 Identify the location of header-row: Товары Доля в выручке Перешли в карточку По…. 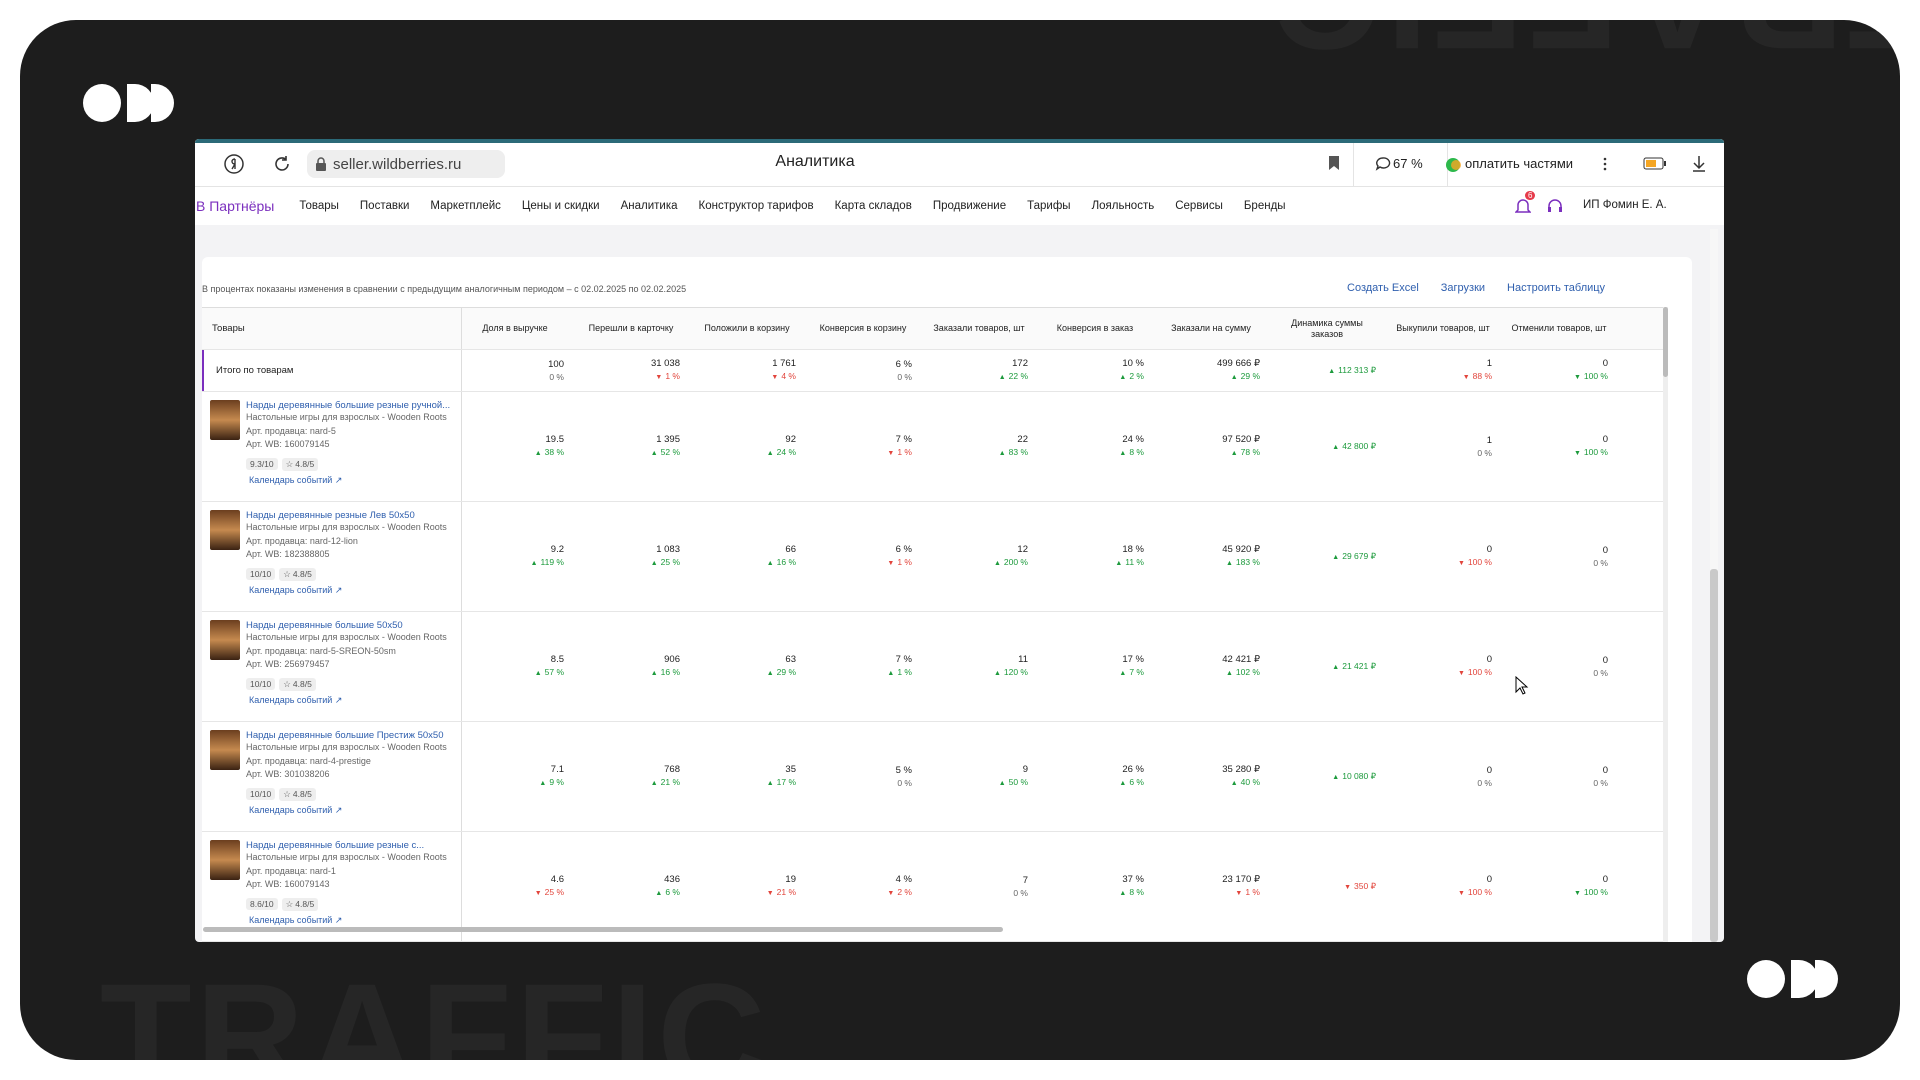
(933, 329).